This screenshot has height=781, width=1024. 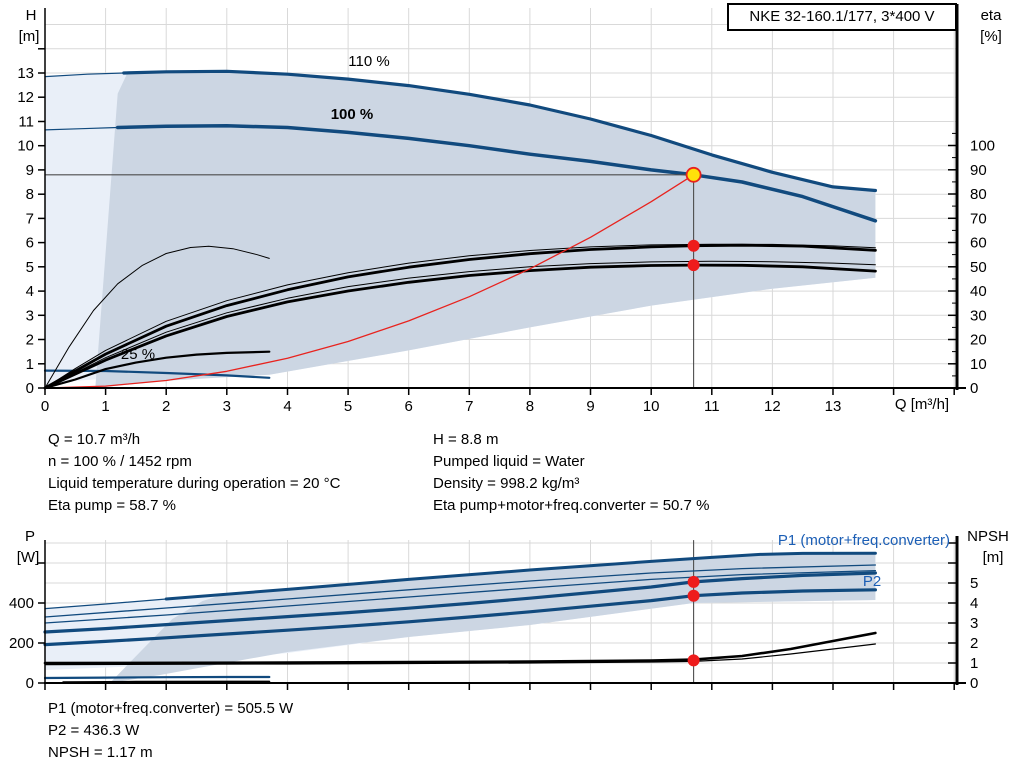 I want to click on qh-eta-chart-eta-total-point, so click(x=693, y=265).